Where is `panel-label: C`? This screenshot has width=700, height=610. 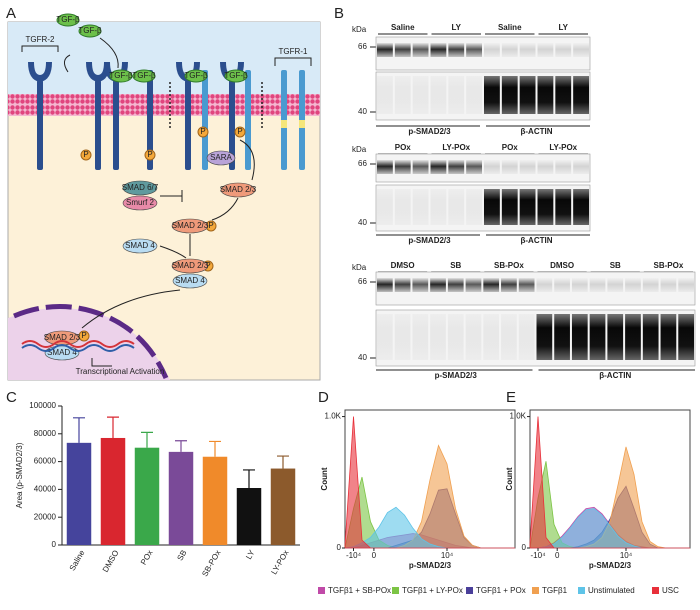 panel-label: C is located at coordinates (11, 397).